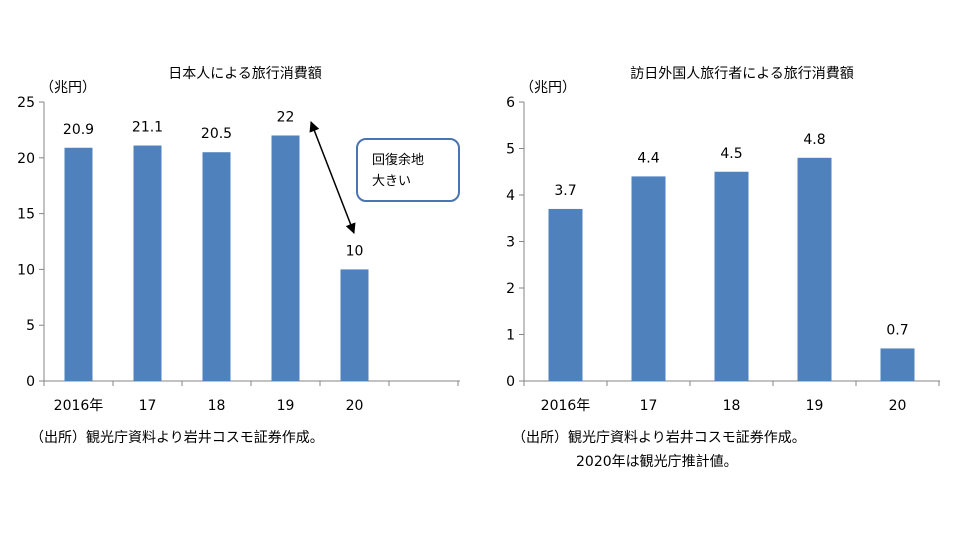  What do you see at coordinates (26, 270) in the screenshot?
I see `y-tick-label: 10` at bounding box center [26, 270].